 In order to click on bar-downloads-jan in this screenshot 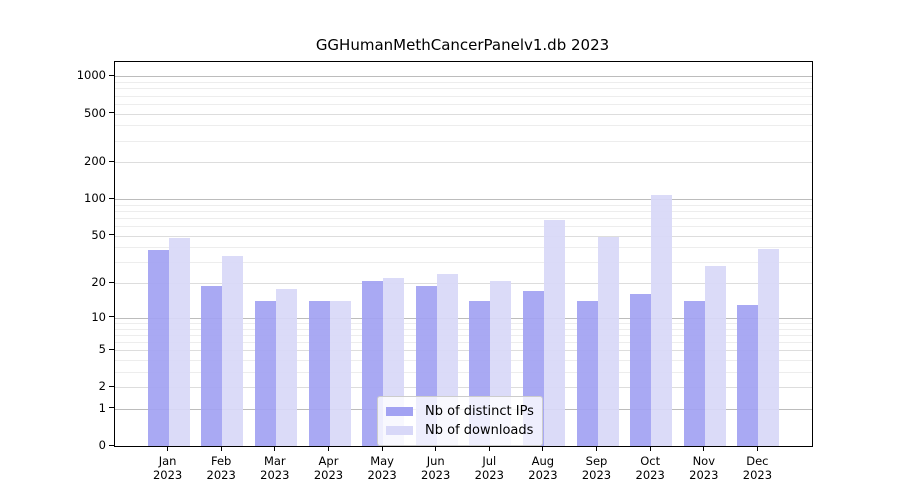, I will do `click(179, 341)`.